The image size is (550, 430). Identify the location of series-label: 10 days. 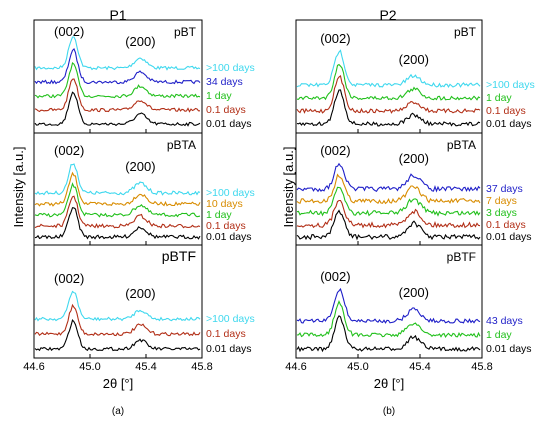
(224, 204).